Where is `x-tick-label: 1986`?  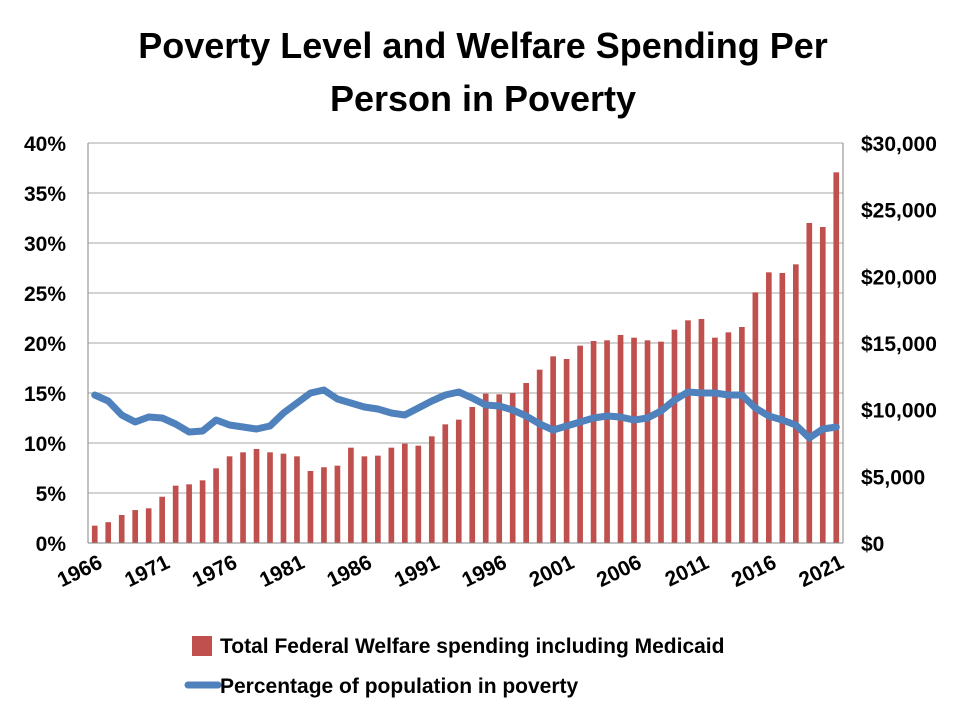 x-tick-label: 1986 is located at coordinates (350, 571).